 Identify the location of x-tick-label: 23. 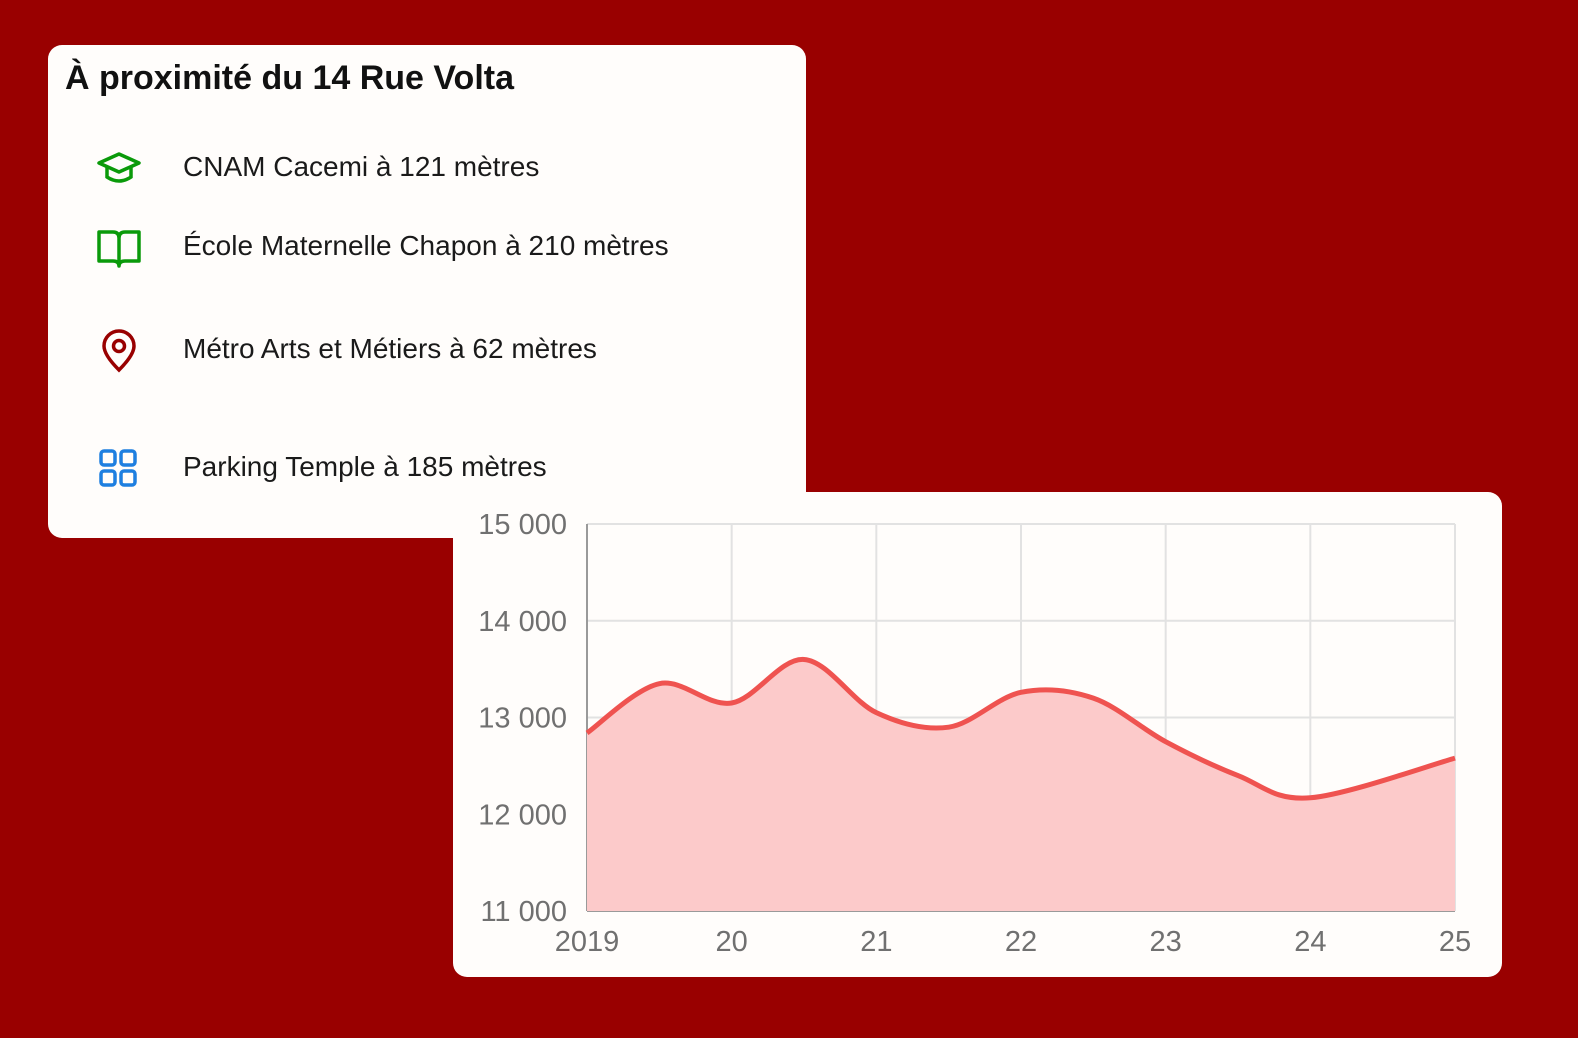
(1166, 942).